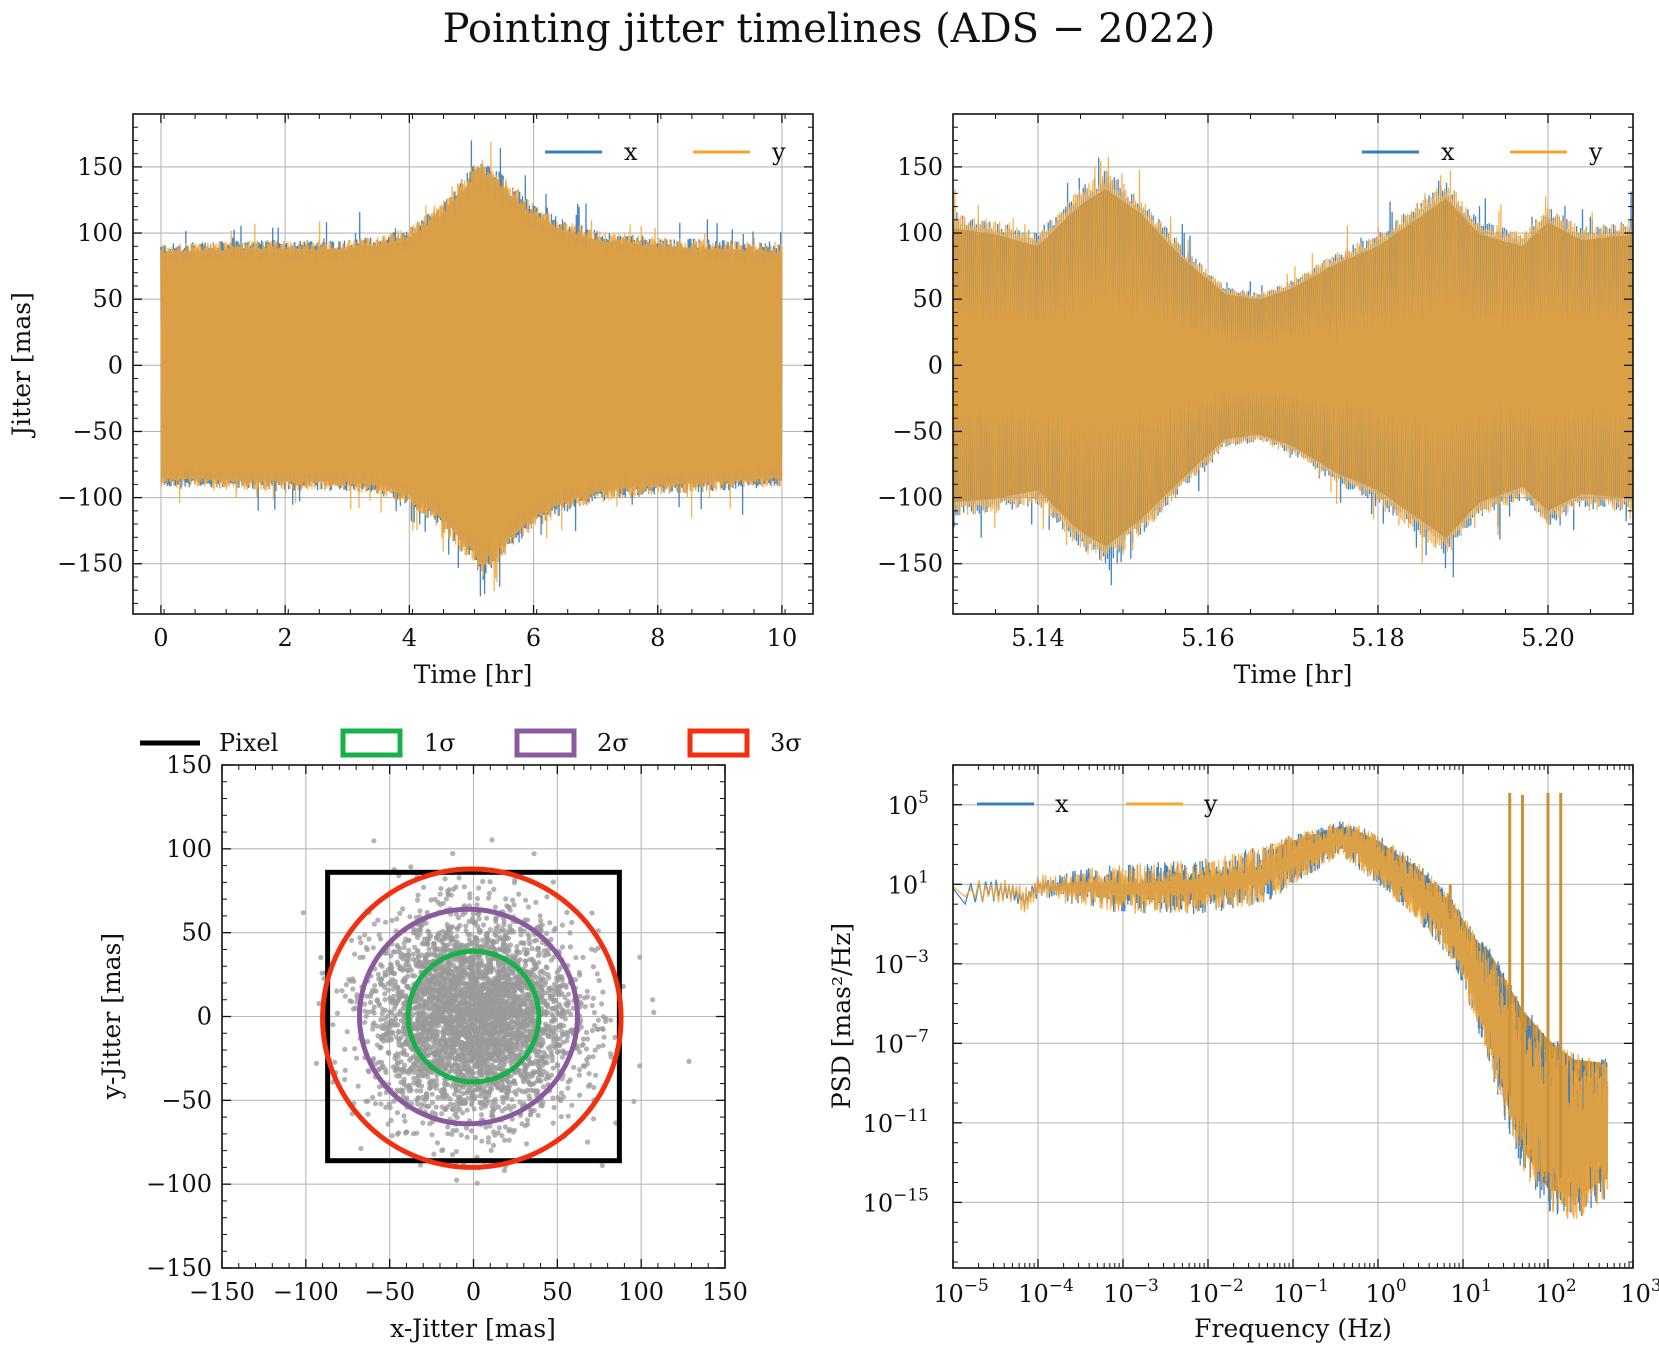 The image size is (1659, 1347). What do you see at coordinates (1216, 1292) in the screenshot?
I see `x-tick-label: 10⁻²` at bounding box center [1216, 1292].